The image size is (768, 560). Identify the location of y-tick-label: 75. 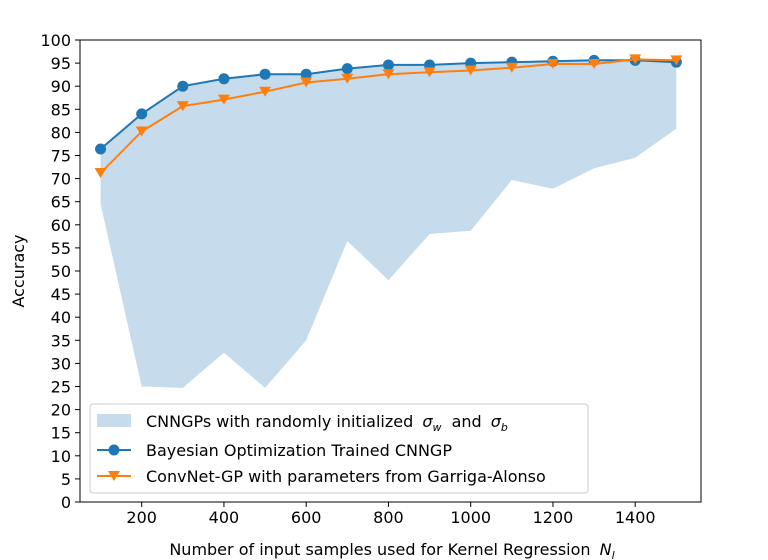
(61, 156).